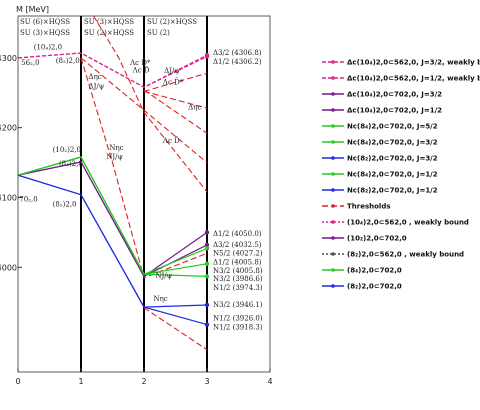  What do you see at coordinates (237, 62) in the screenshot?
I see `state-label: Δ1/2 (4306.2)` at bounding box center [237, 62].